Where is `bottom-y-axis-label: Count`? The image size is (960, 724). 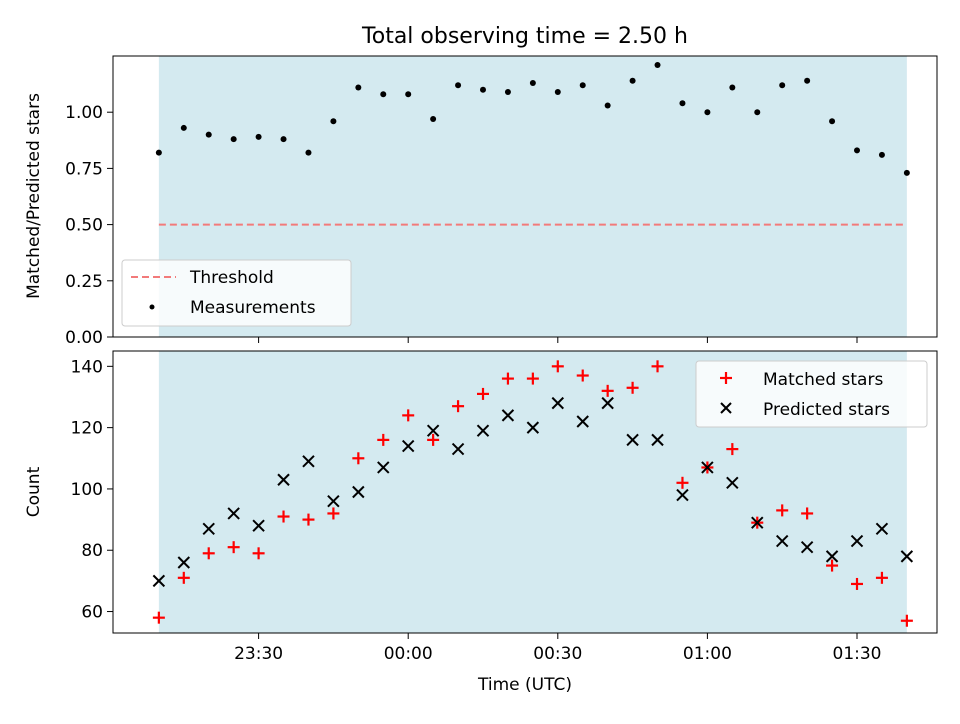
bottom-y-axis-label: Count is located at coordinates (34, 491).